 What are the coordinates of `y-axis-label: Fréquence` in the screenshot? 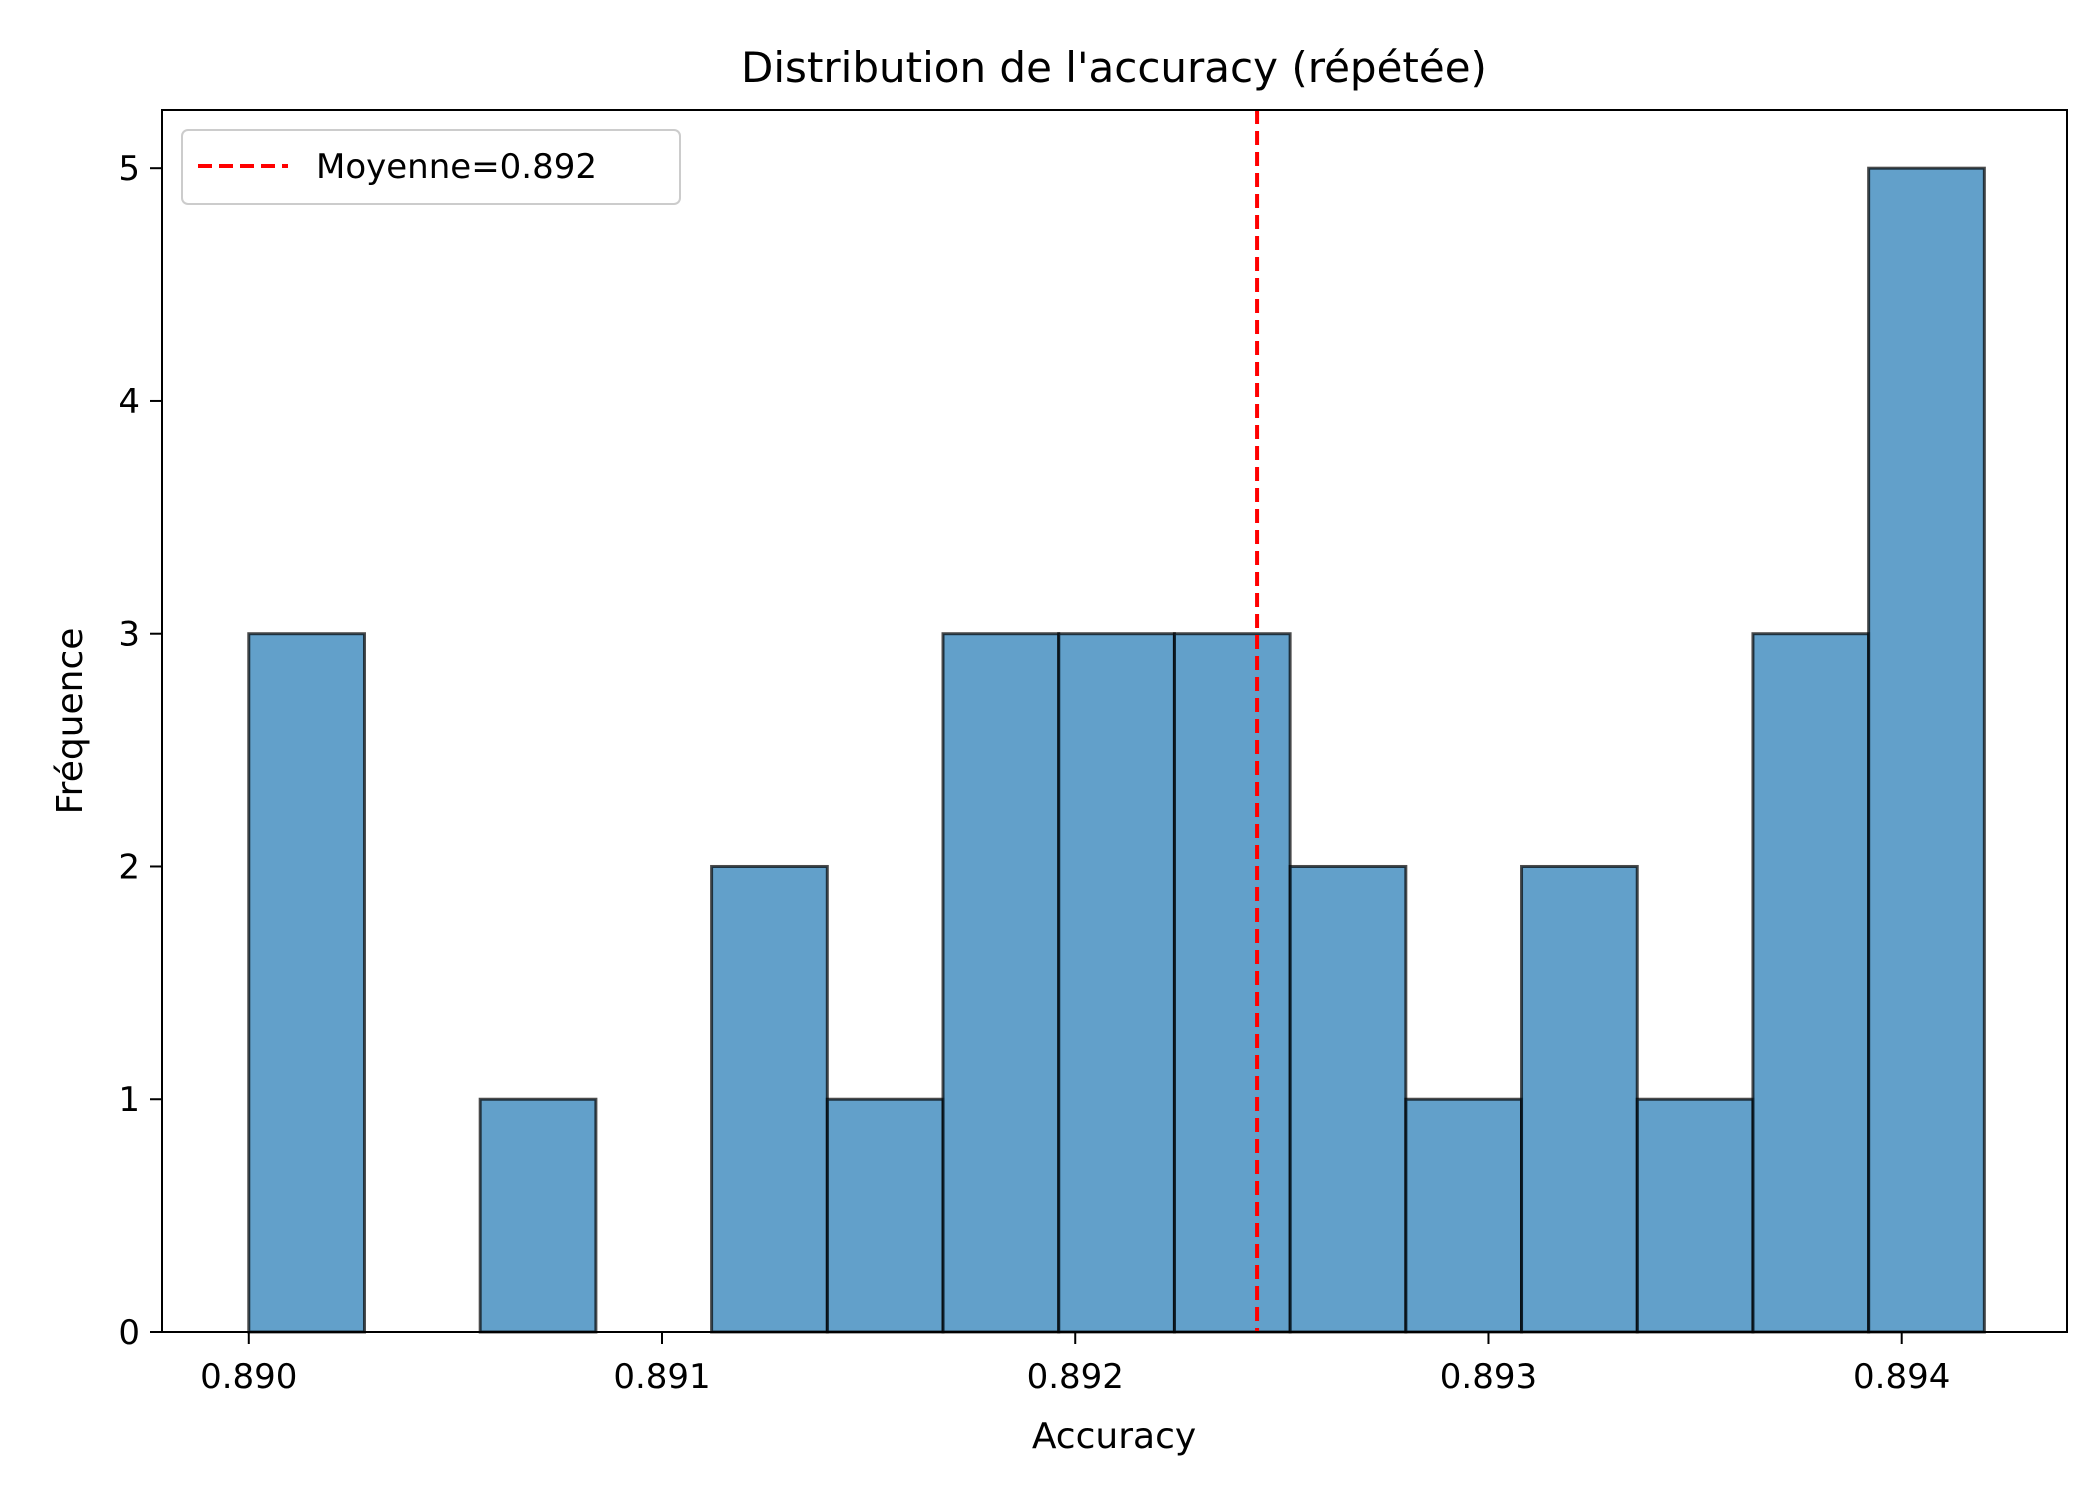 It's located at (70, 721).